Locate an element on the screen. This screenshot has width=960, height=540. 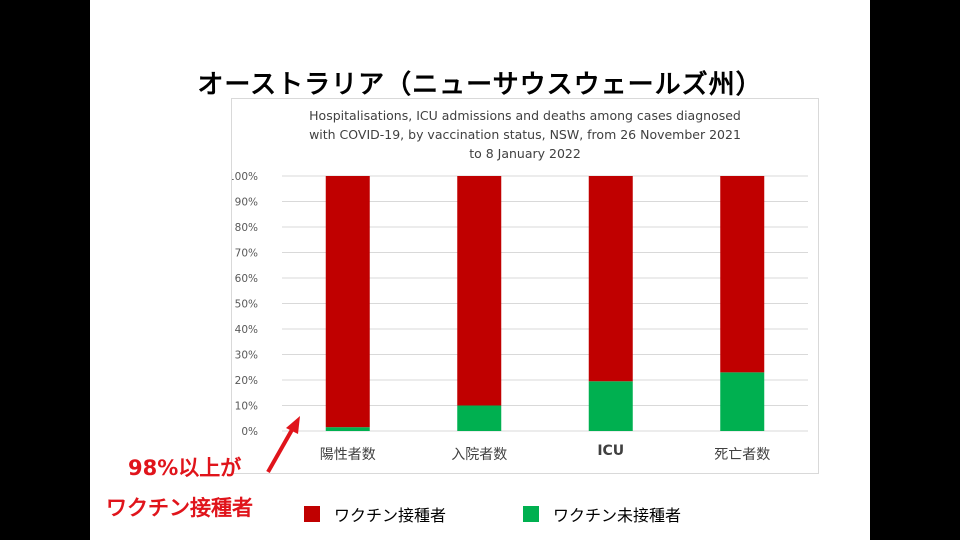
y-tick-label: 70% is located at coordinates (246, 254).